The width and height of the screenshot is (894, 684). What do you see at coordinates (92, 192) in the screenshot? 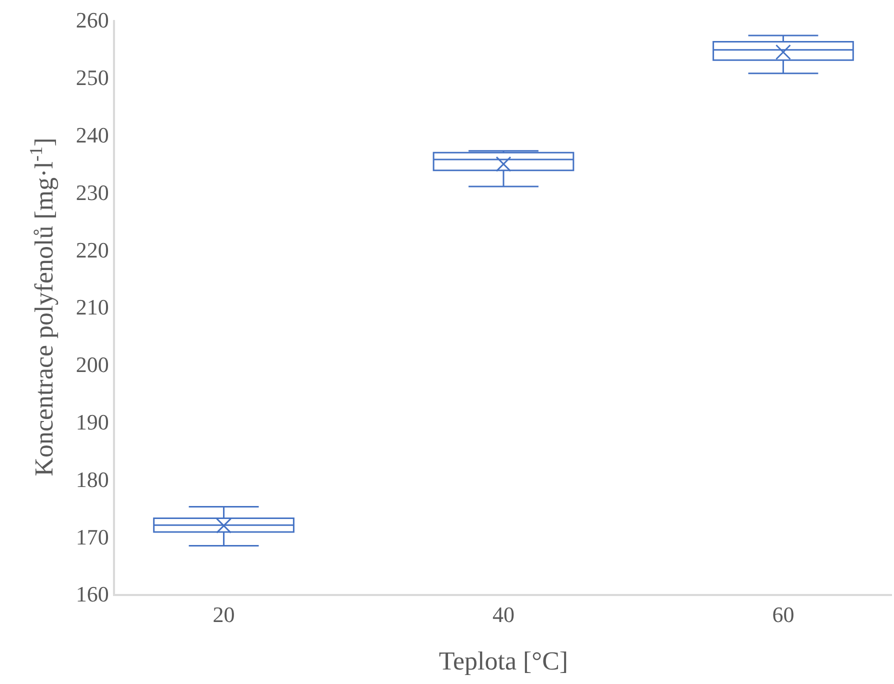
I see `y-tick-label: 230` at bounding box center [92, 192].